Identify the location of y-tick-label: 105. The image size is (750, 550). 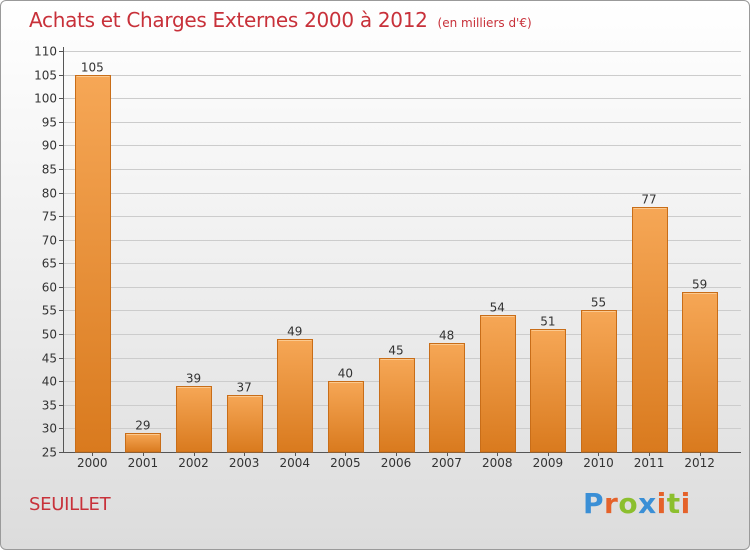
(45, 76).